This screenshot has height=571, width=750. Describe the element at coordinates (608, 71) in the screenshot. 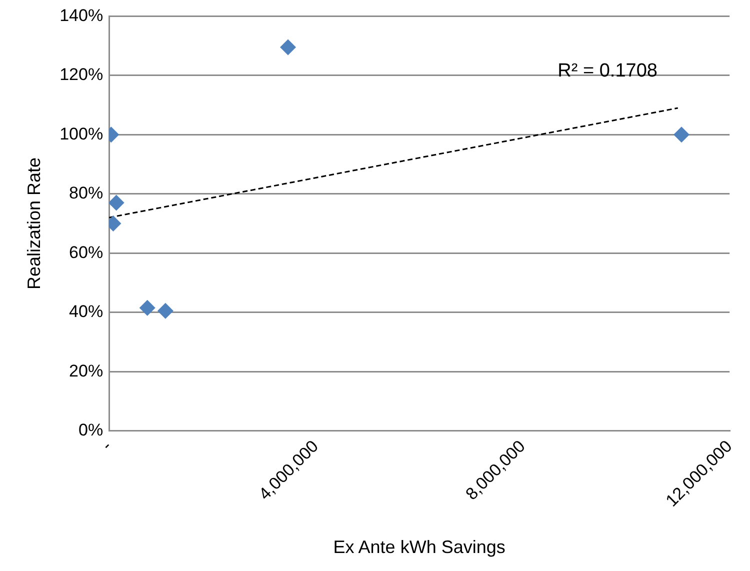

I see `annotation: R² = 0.1708` at that location.